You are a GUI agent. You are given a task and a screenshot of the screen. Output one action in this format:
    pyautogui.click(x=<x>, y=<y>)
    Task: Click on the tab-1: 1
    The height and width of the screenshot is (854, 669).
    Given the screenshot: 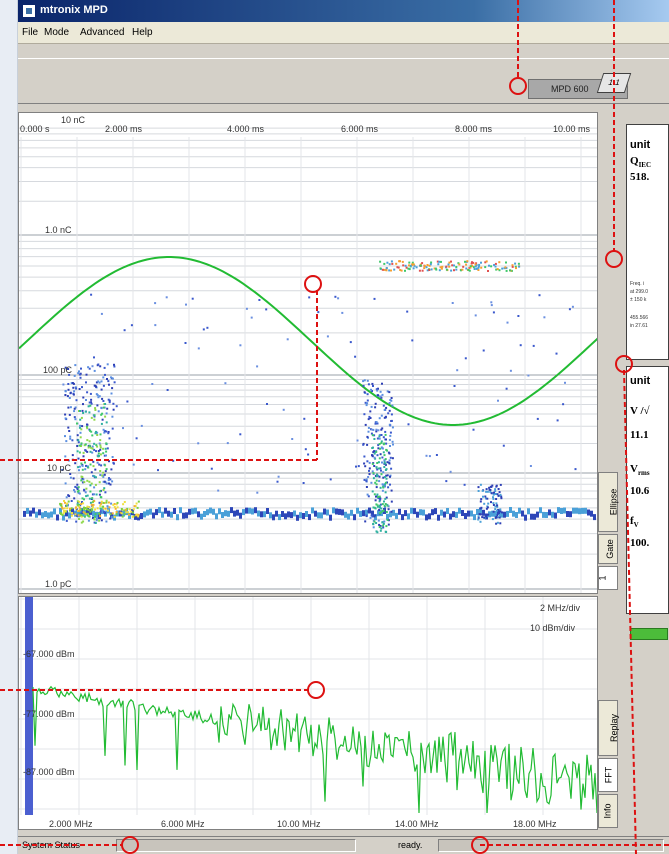 What is the action you would take?
    pyautogui.click(x=608, y=578)
    